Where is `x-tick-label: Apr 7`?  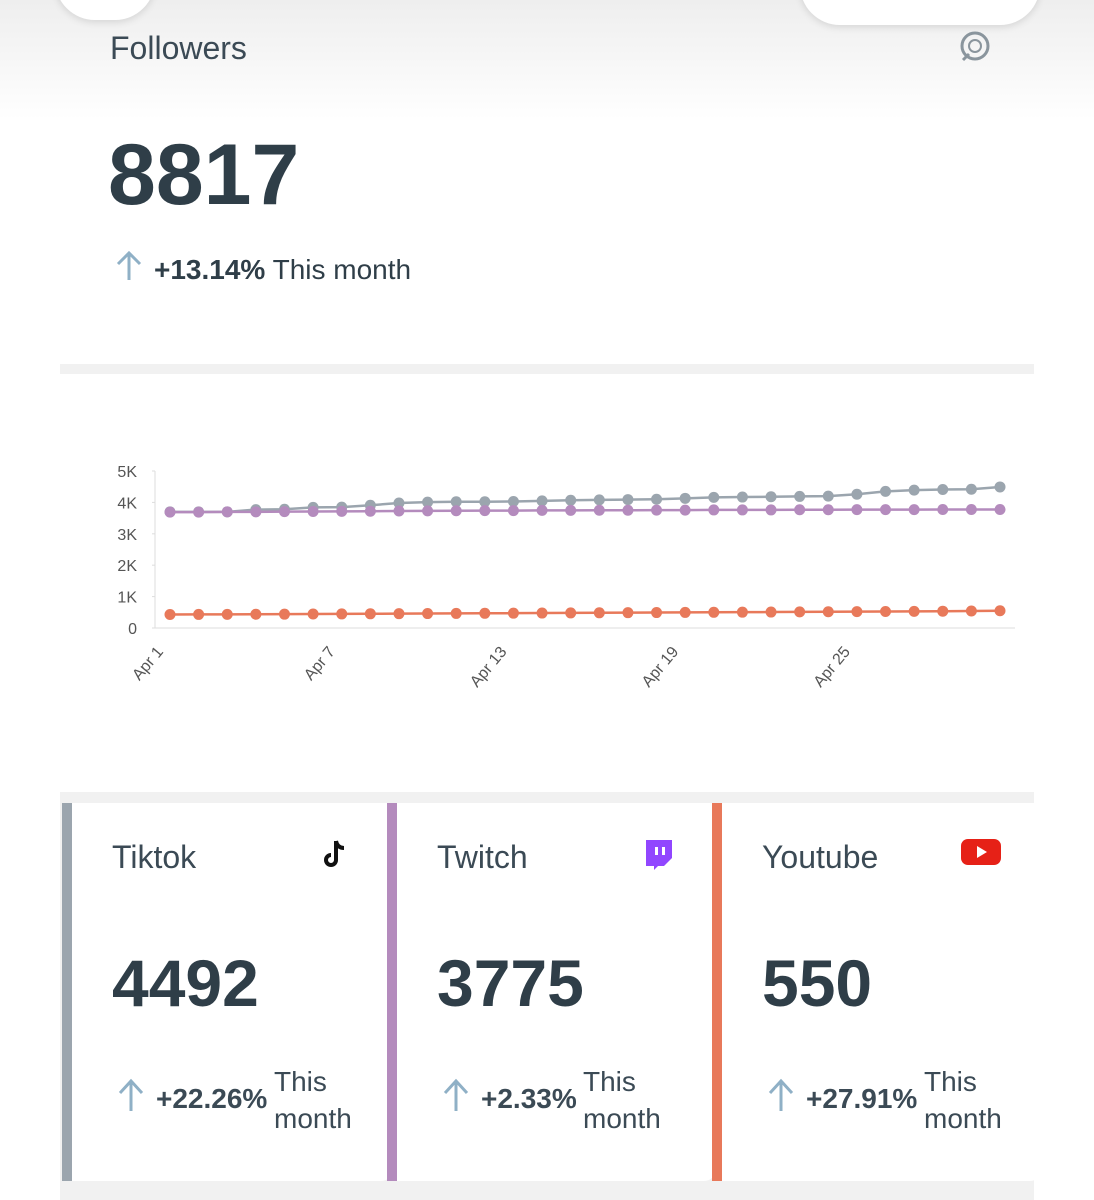 x-tick-label: Apr 7 is located at coordinates (320, 664).